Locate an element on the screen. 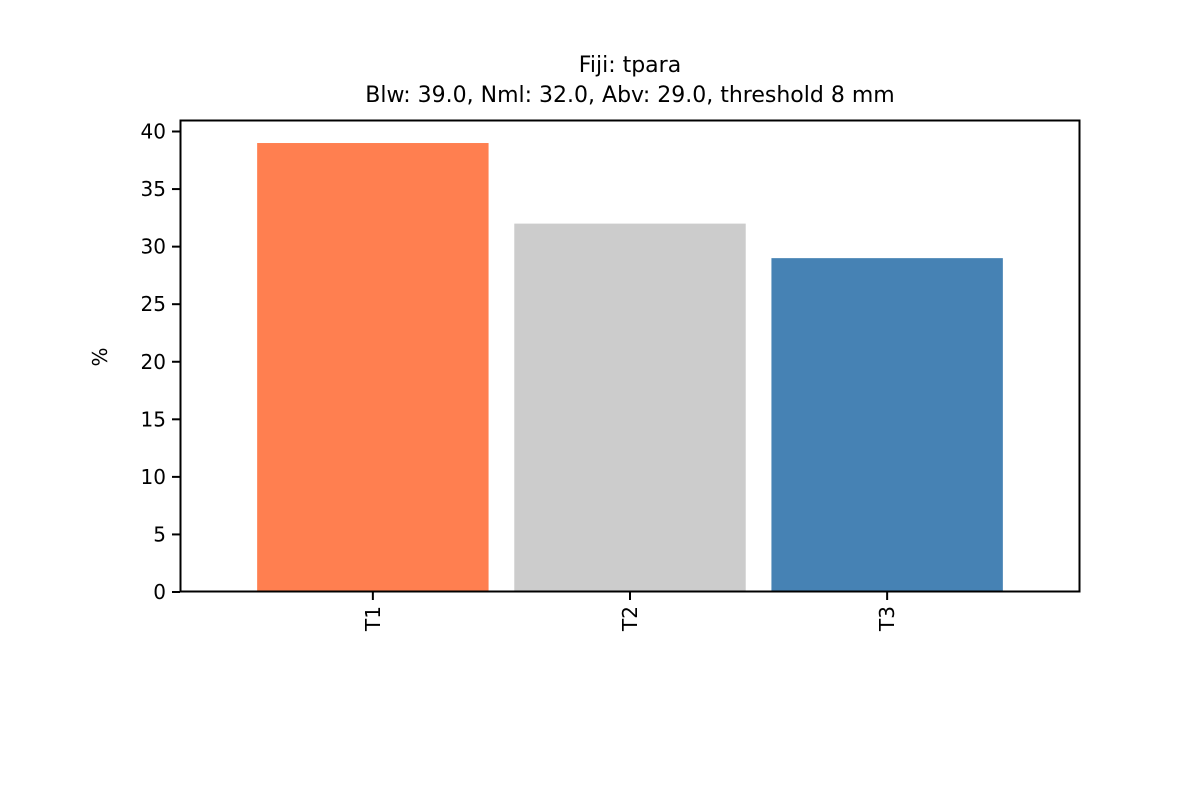 The image size is (1200, 800). y-axis-label: % is located at coordinates (100, 356).